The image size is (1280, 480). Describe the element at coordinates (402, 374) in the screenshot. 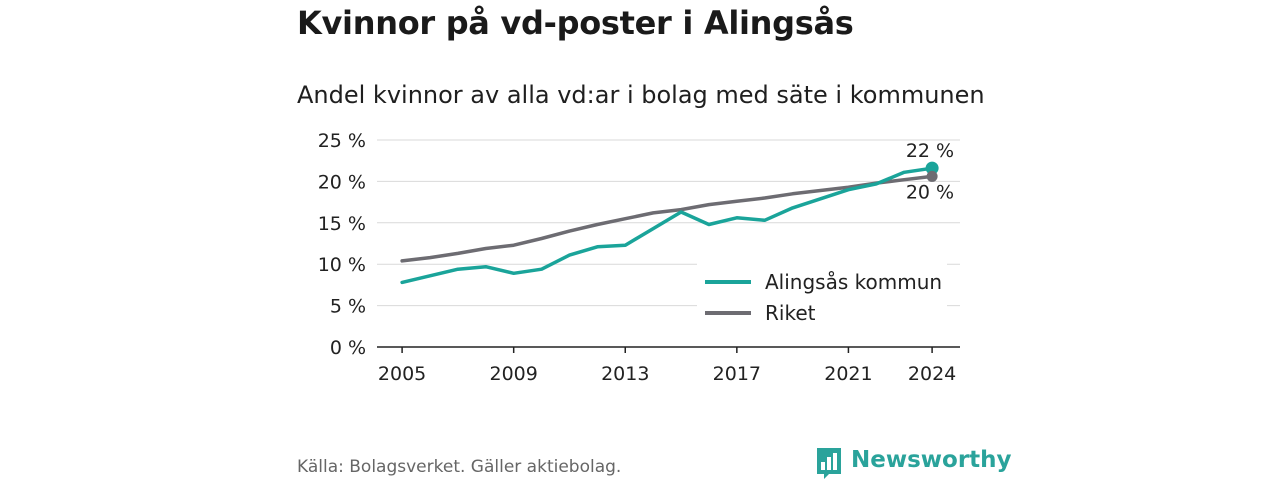

I see `x-tick-label: 2005` at that location.